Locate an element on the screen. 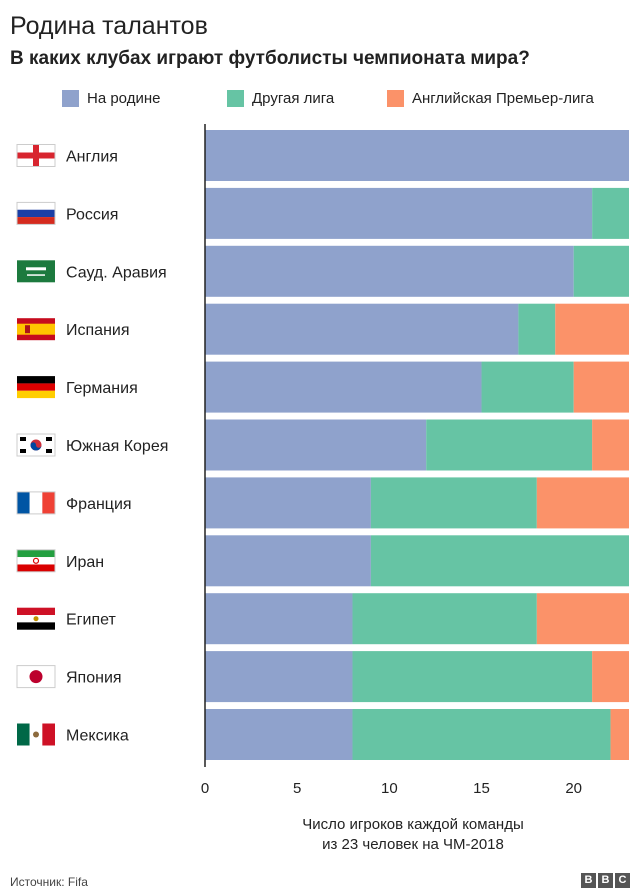 The image size is (640, 894). category-label: Египет is located at coordinates (91, 620).